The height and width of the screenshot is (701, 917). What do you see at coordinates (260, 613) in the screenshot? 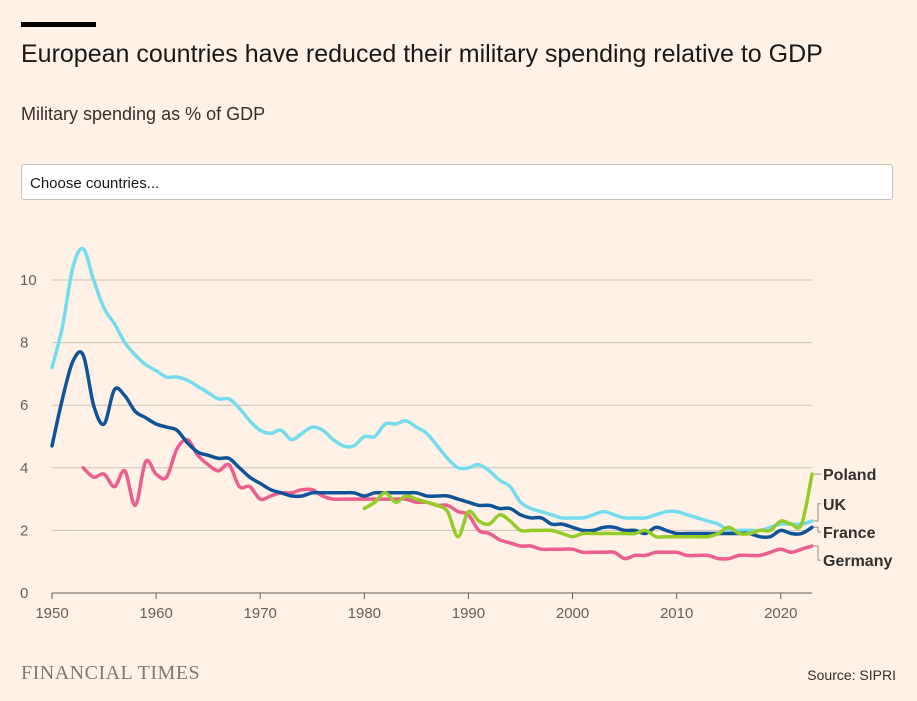
I see `x-tick-label: 1970` at bounding box center [260, 613].